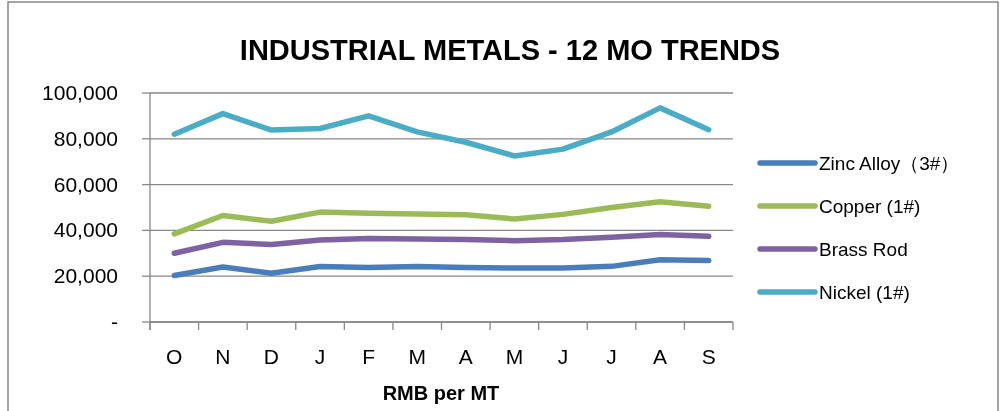 This screenshot has height=411, width=1002. I want to click on x-axis-title: RMB per MT, so click(441, 393).